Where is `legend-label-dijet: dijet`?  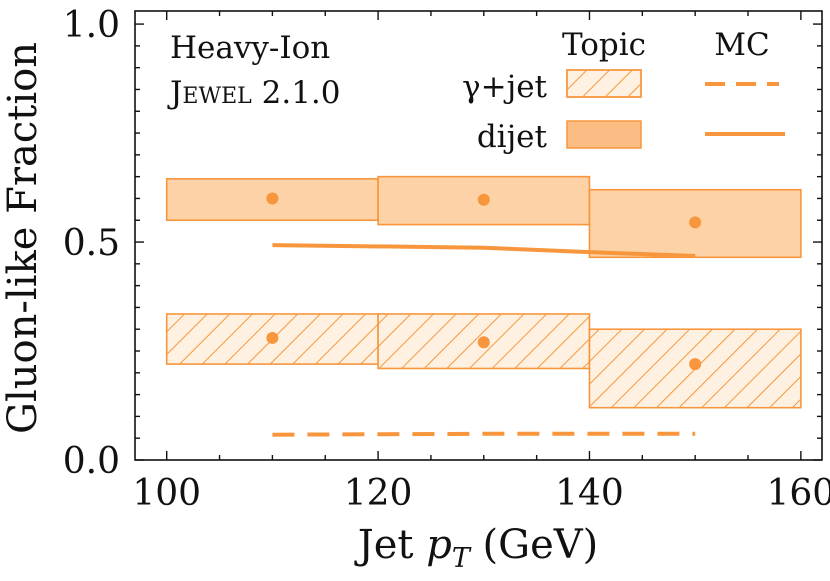
legend-label-dijet: dijet is located at coordinates (512, 137).